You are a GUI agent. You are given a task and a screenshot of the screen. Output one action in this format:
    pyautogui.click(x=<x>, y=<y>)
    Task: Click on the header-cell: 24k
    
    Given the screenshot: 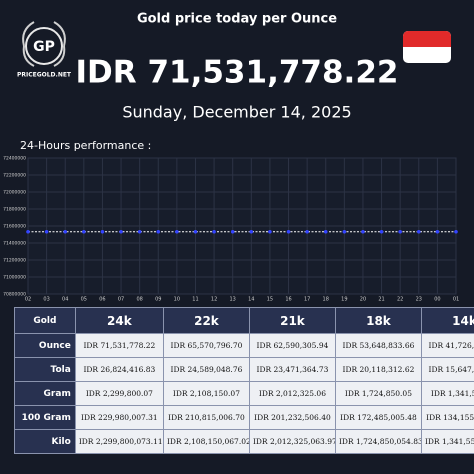 What is the action you would take?
    pyautogui.click(x=119, y=320)
    